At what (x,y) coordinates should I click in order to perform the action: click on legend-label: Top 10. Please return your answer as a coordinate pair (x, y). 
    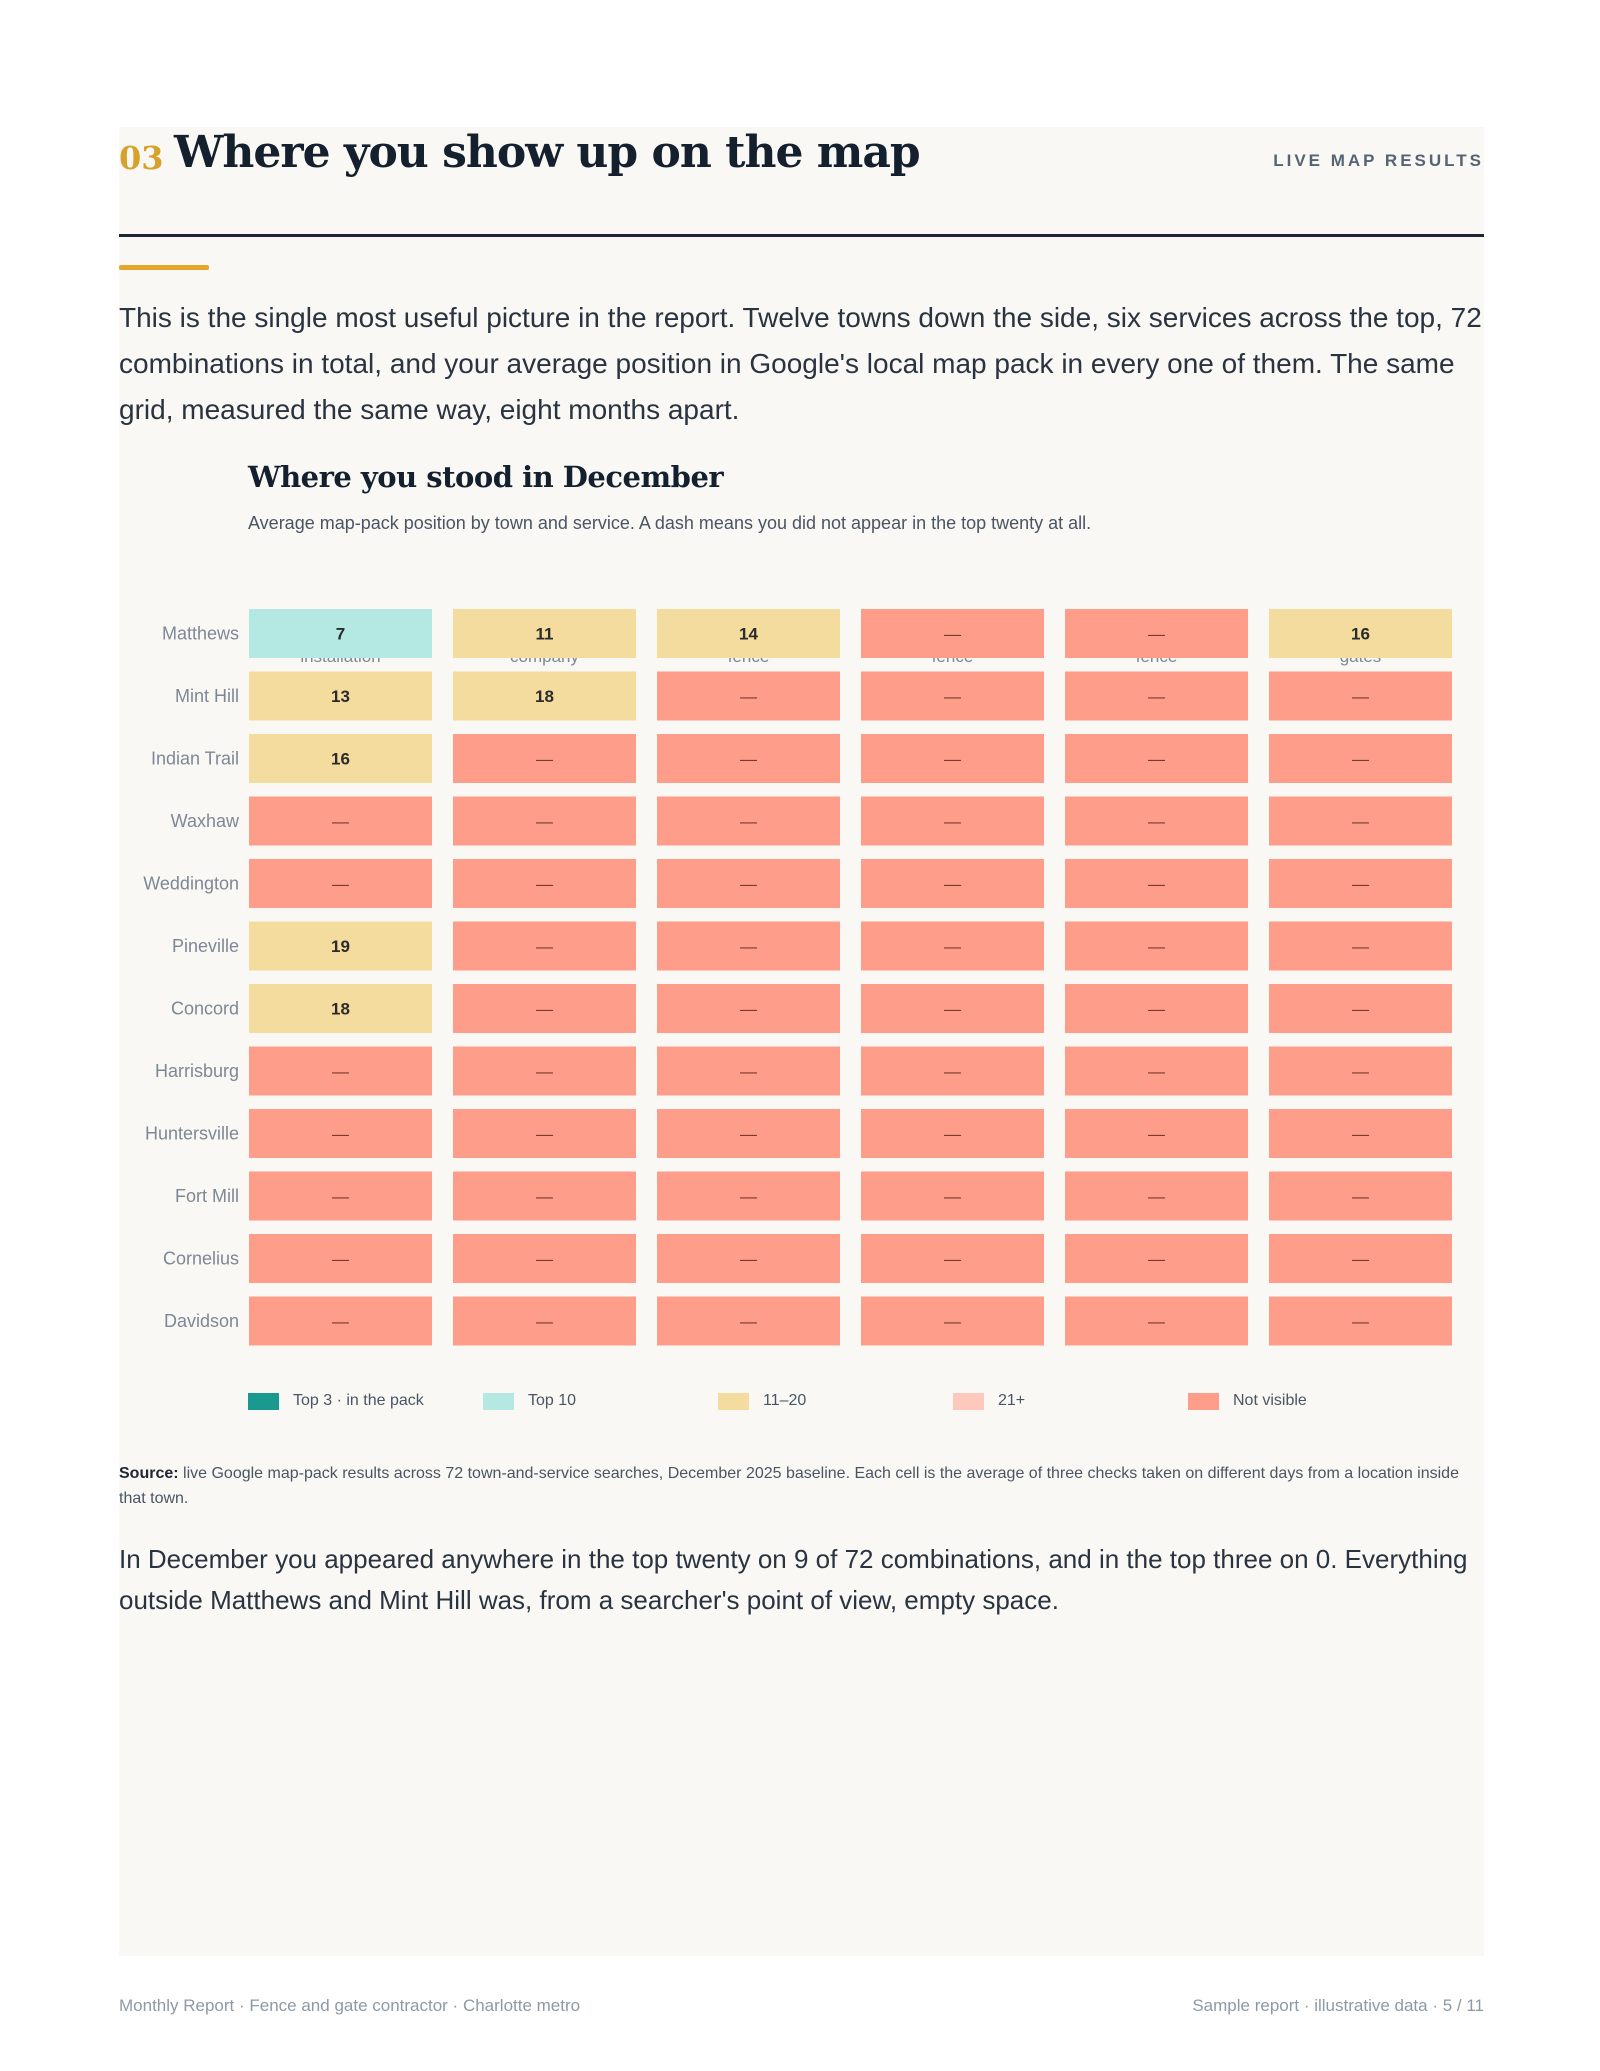
    Looking at the image, I should click on (552, 1400).